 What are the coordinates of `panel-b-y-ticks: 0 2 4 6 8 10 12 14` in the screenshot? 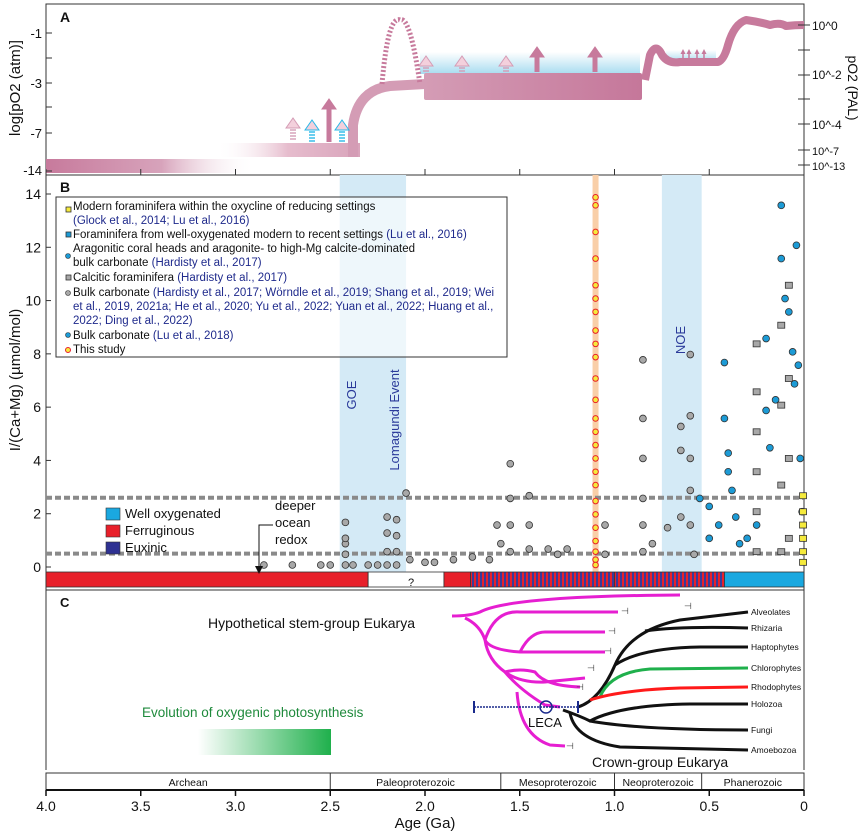 It's located at (38, 380).